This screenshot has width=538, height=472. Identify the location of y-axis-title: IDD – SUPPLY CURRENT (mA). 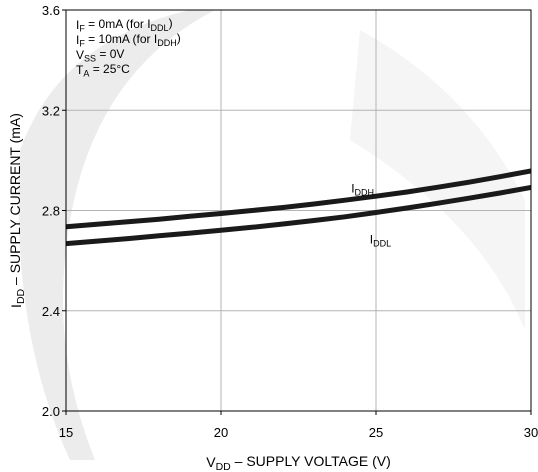
(17, 210).